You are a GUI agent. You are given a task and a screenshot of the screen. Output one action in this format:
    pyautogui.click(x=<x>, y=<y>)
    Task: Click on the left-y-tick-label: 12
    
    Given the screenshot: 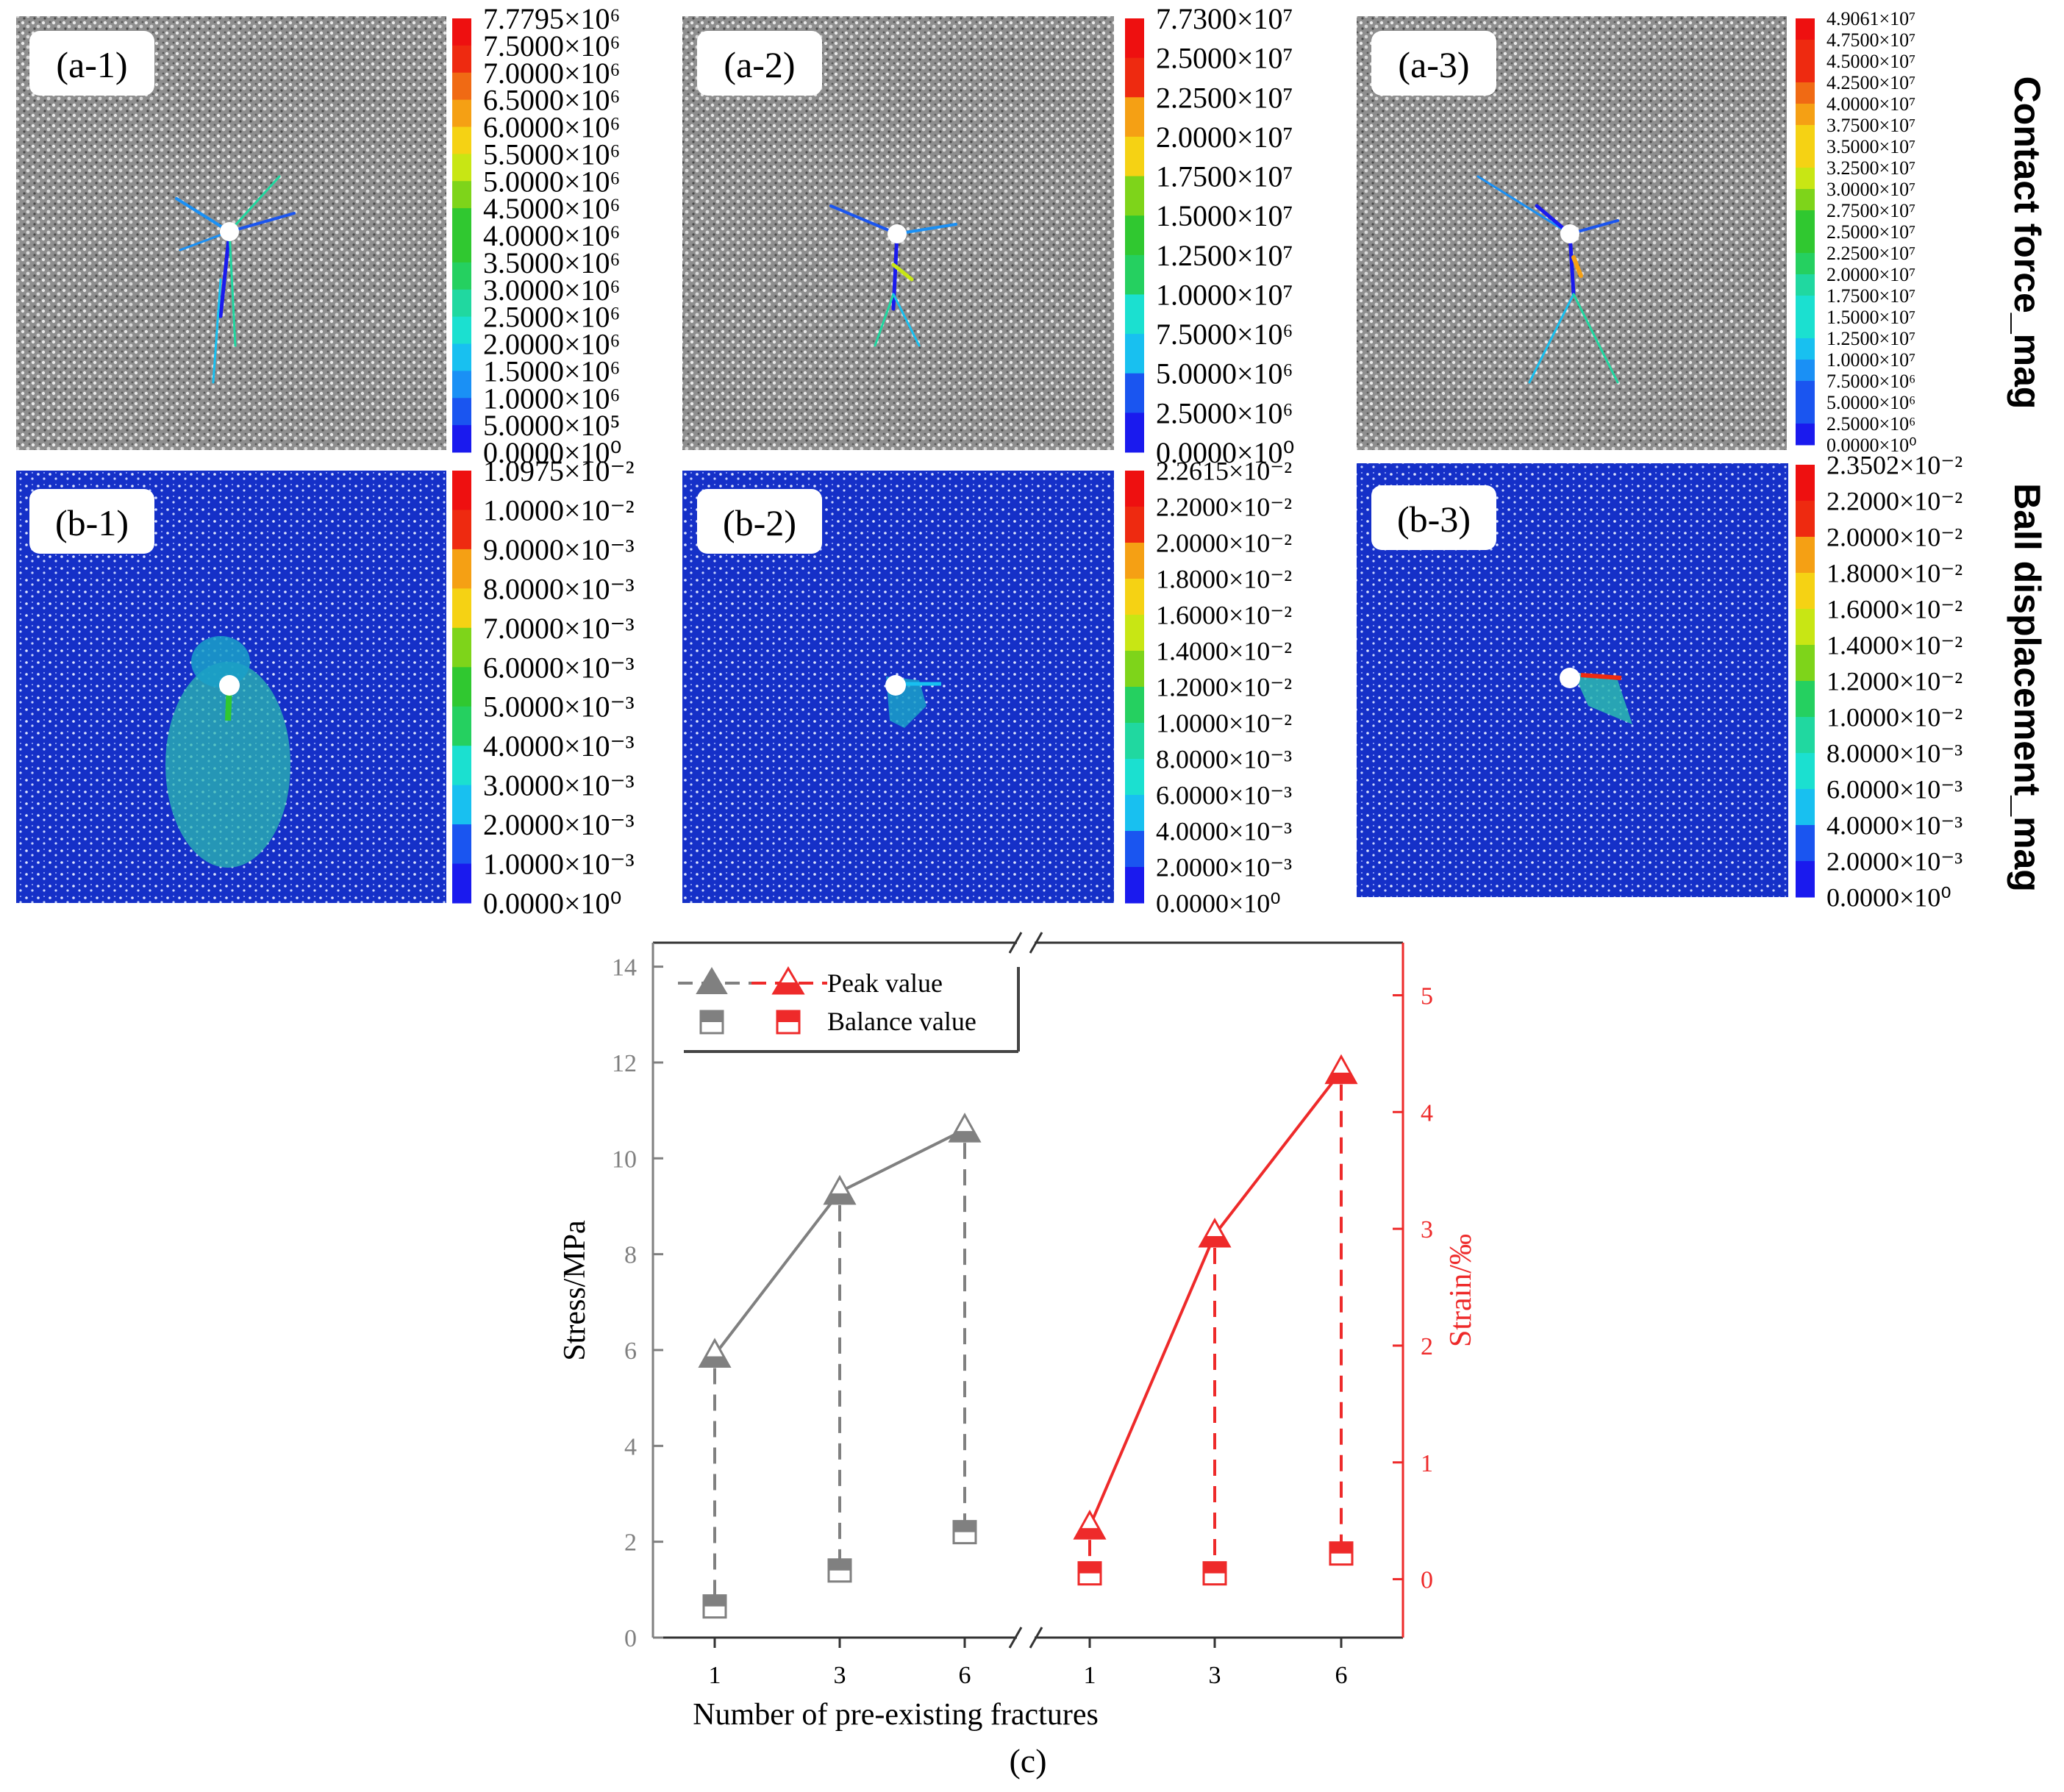 What is the action you would take?
    pyautogui.click(x=625, y=1063)
    